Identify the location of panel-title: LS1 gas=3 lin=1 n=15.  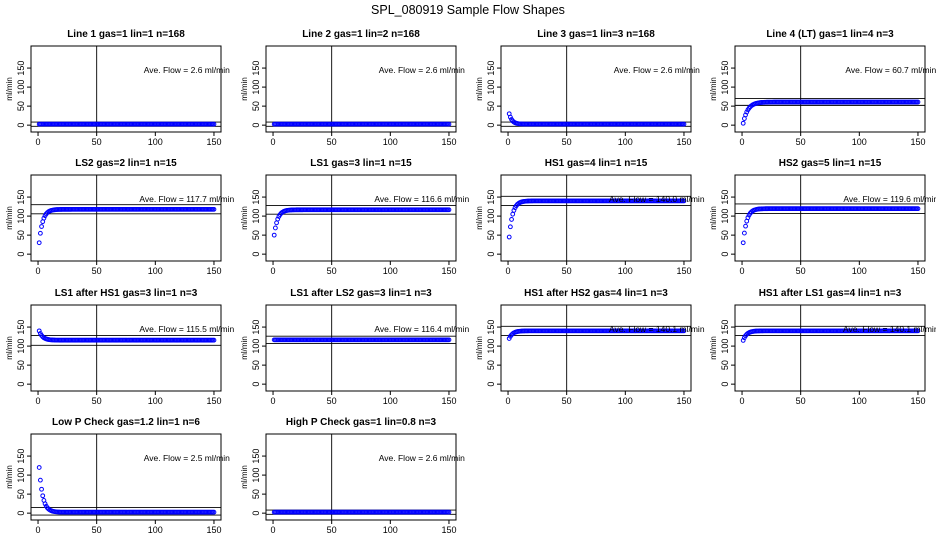
(361, 163).